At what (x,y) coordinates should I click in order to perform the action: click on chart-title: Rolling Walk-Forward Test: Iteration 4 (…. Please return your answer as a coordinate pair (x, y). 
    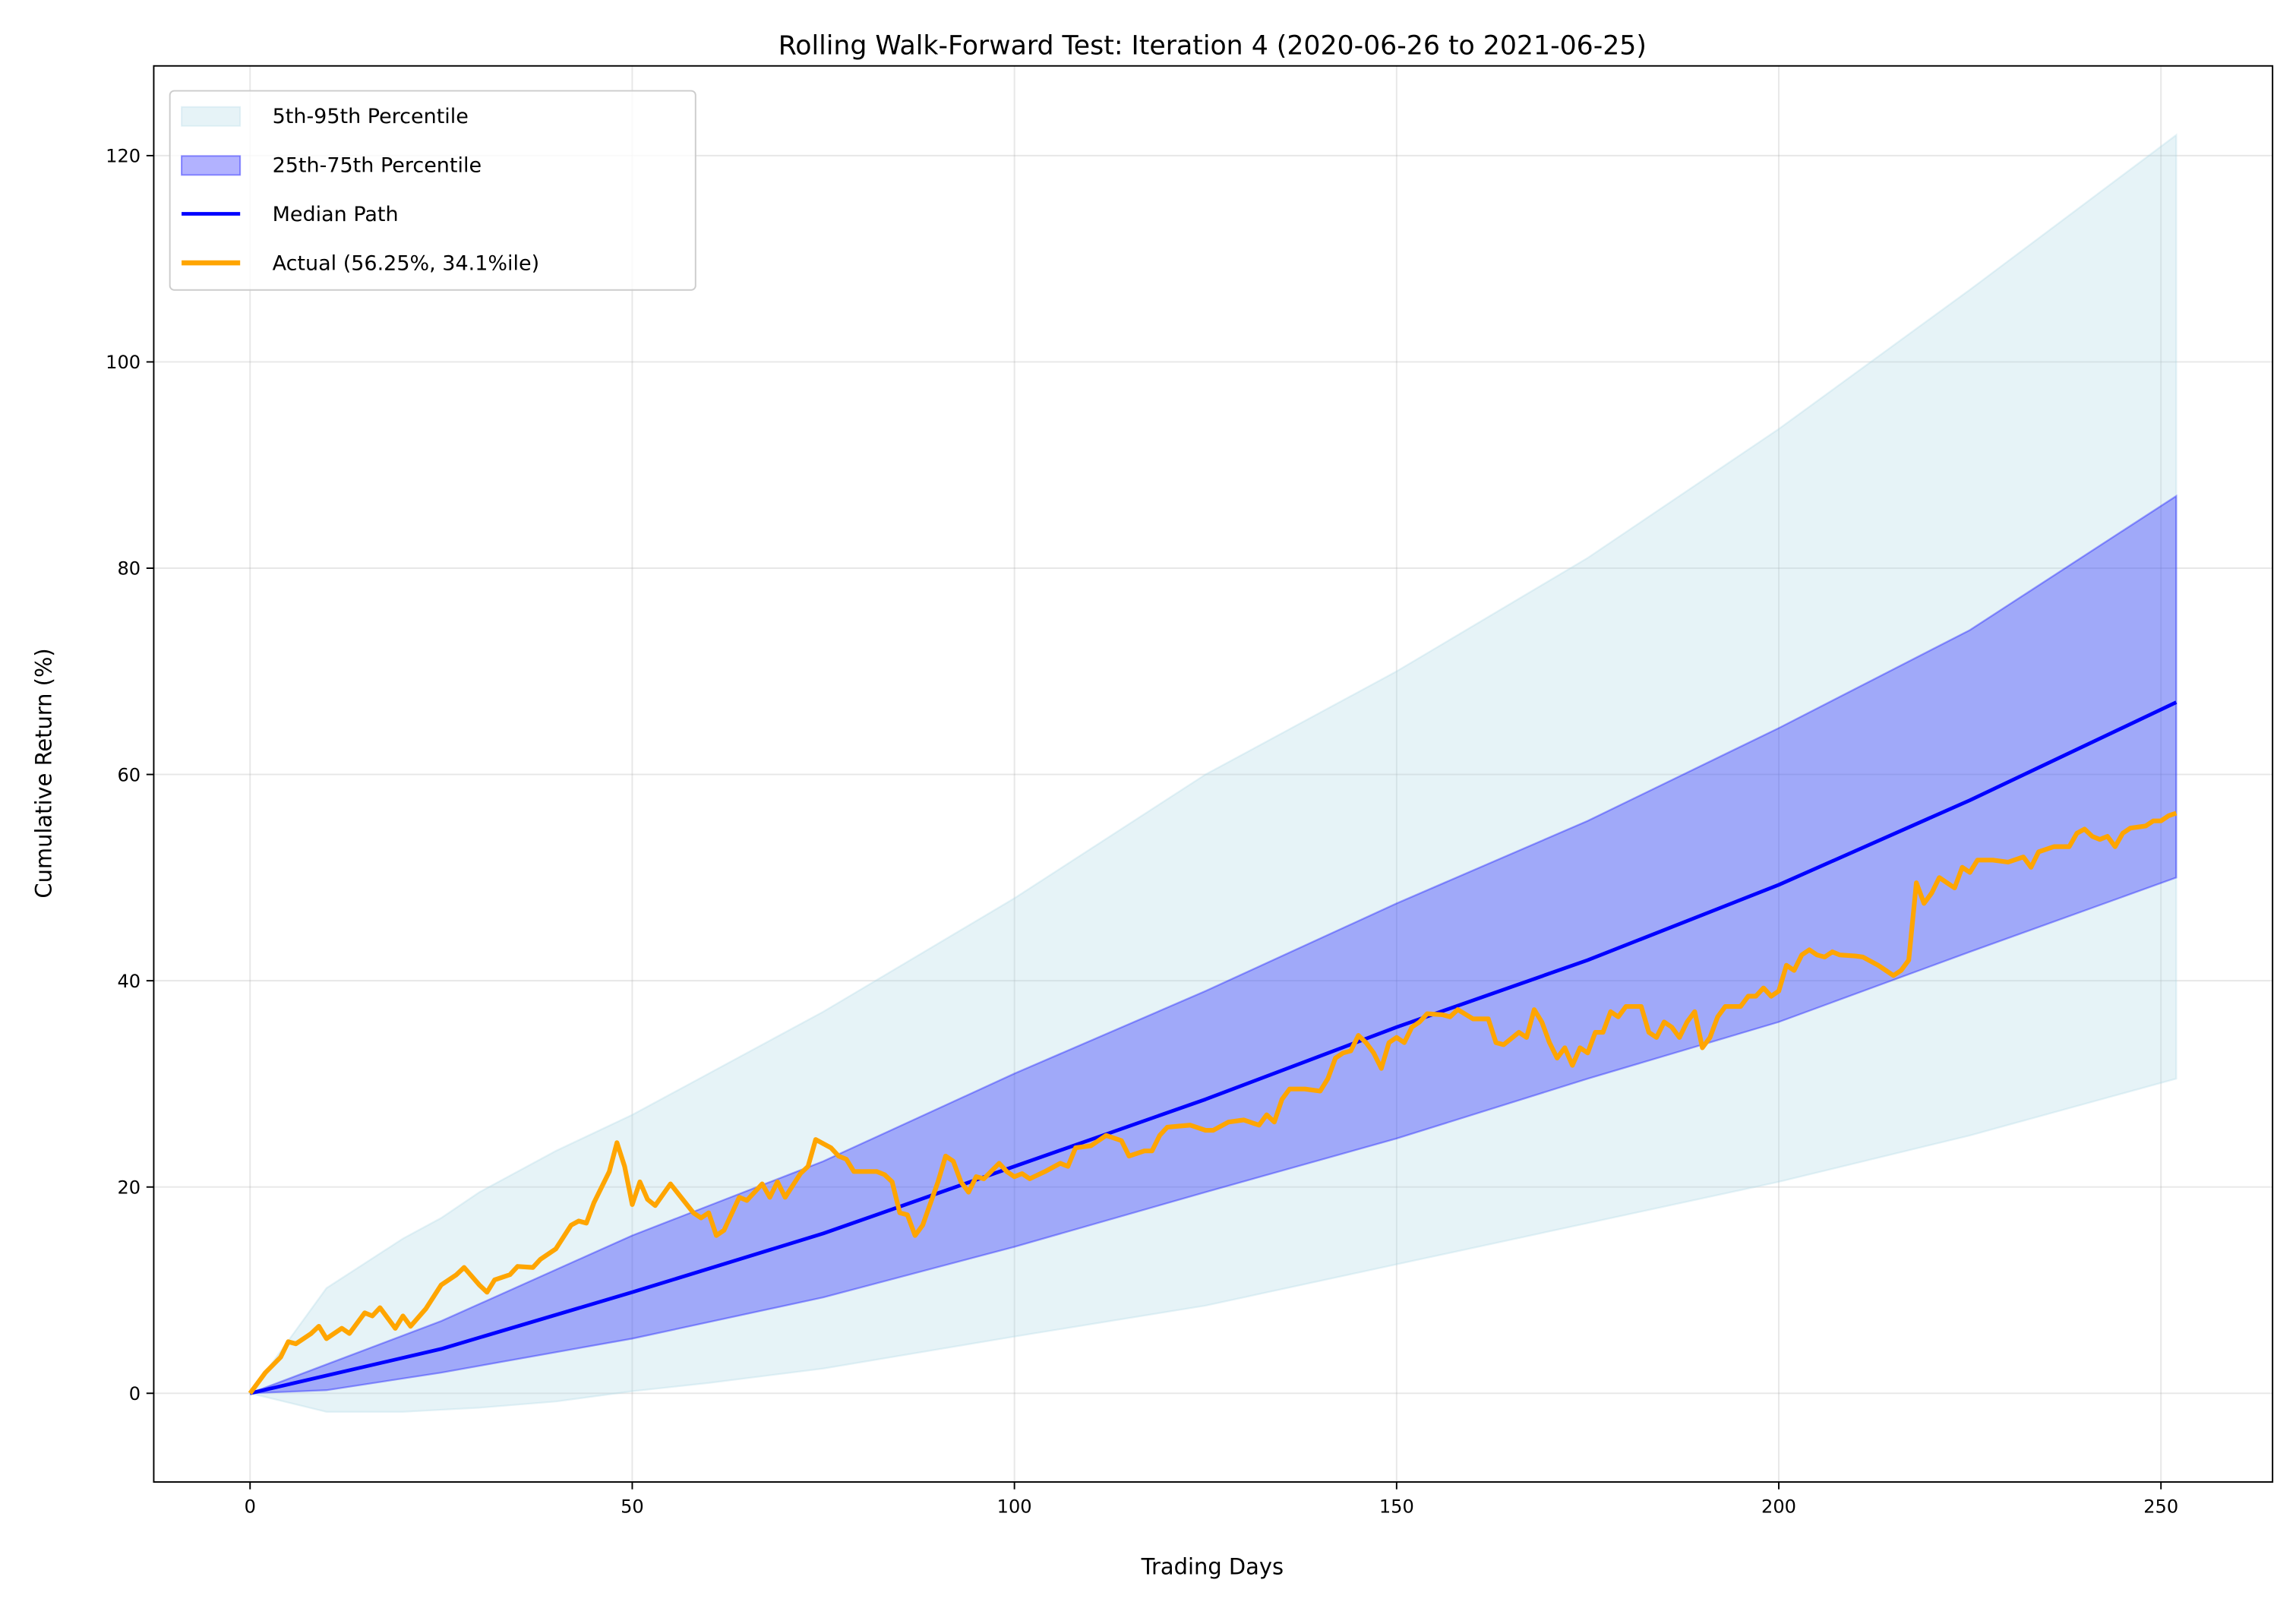
    Looking at the image, I should click on (1212, 45).